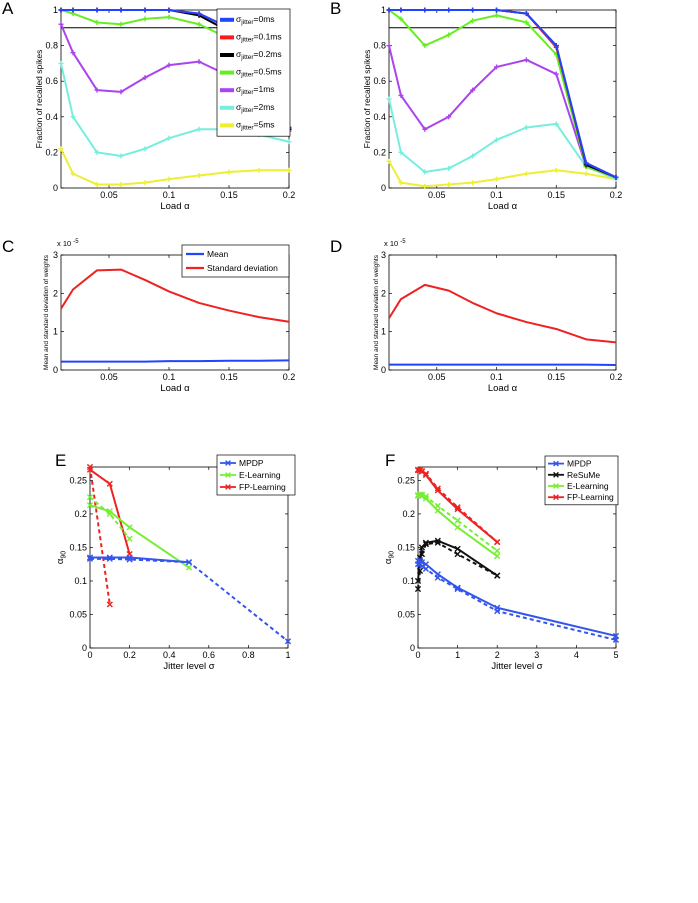 This screenshot has height=903, width=698. I want to click on y-tick-label: 0.8, so click(379, 46).